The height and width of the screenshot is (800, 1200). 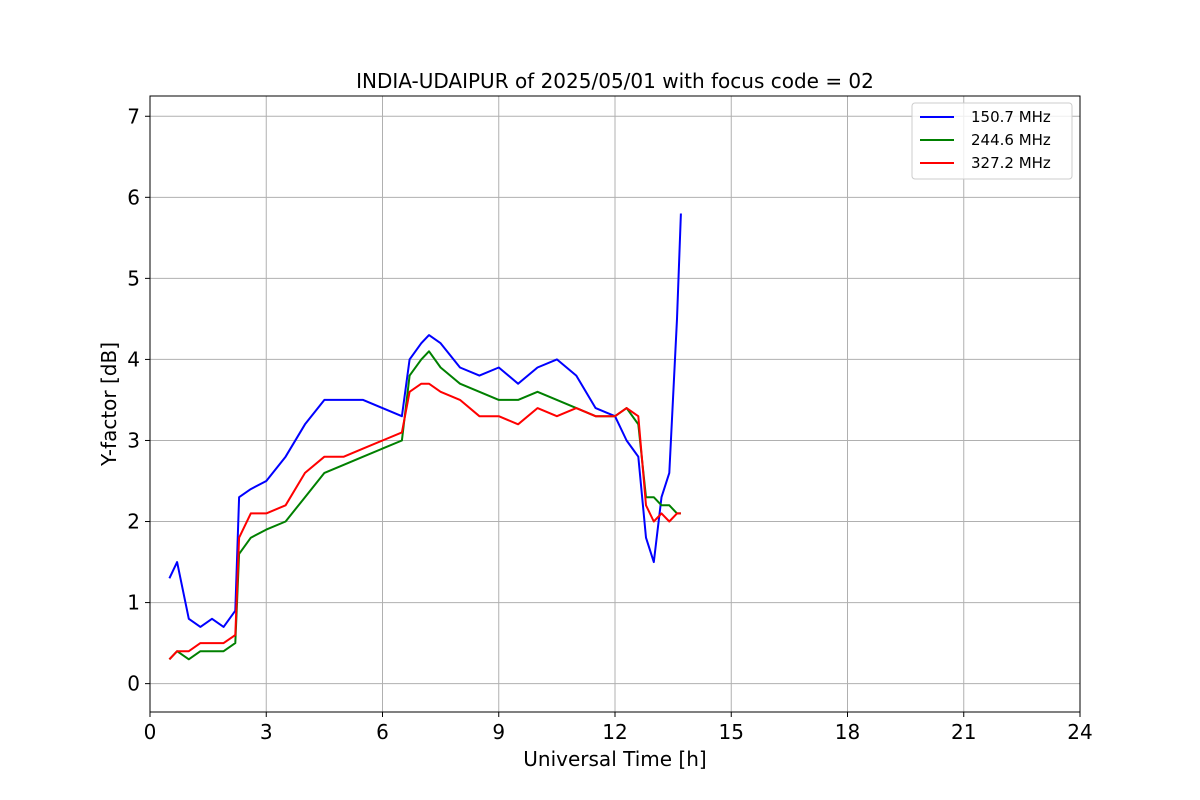 I want to click on y-axis-label: Y-factor [dB], so click(x=109, y=404).